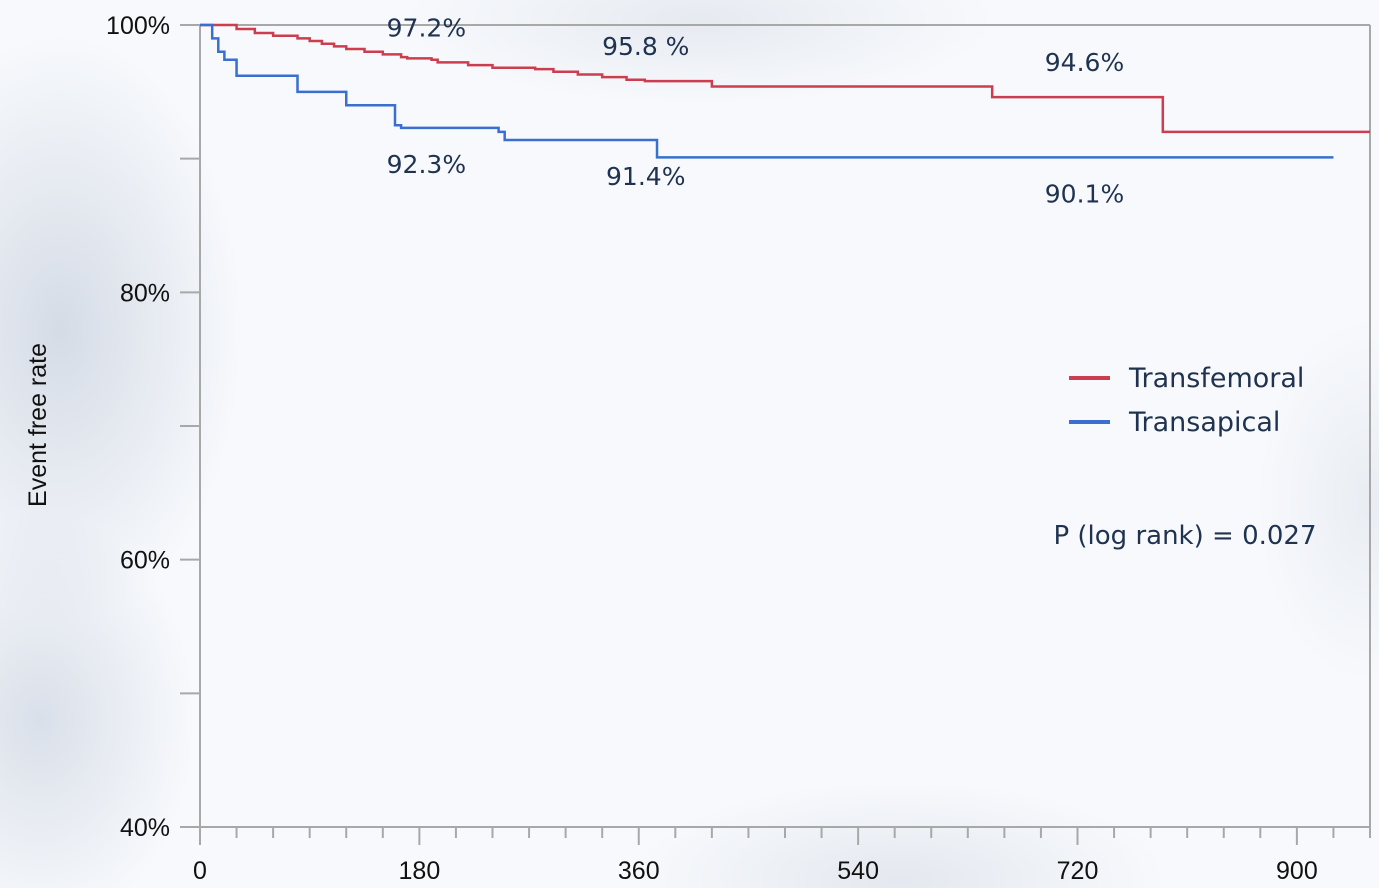 The height and width of the screenshot is (888, 1379). What do you see at coordinates (138, 26) in the screenshot?
I see `y-tick-label: 100%` at bounding box center [138, 26].